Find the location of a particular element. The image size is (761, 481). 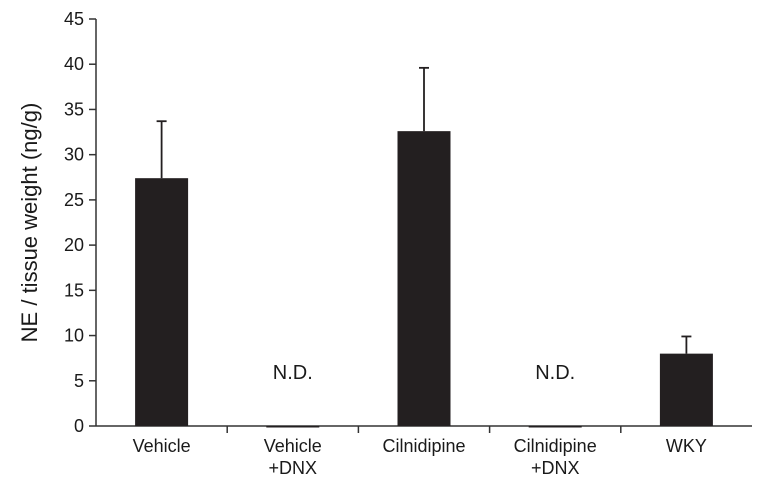

x-tick-label: WKY is located at coordinates (686, 446).